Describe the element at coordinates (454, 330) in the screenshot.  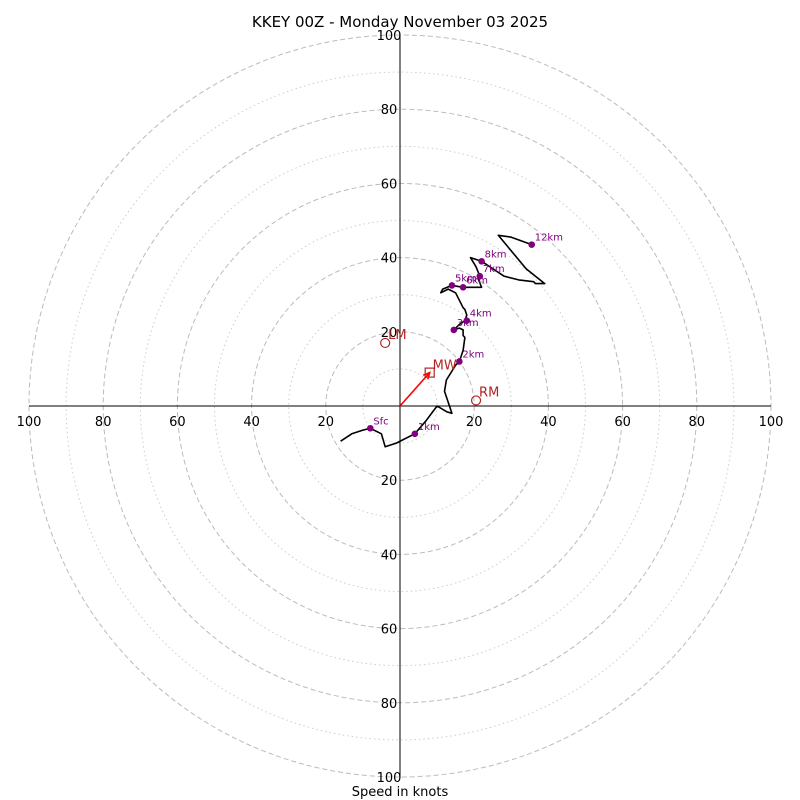
I see `height-marker-3km` at that location.